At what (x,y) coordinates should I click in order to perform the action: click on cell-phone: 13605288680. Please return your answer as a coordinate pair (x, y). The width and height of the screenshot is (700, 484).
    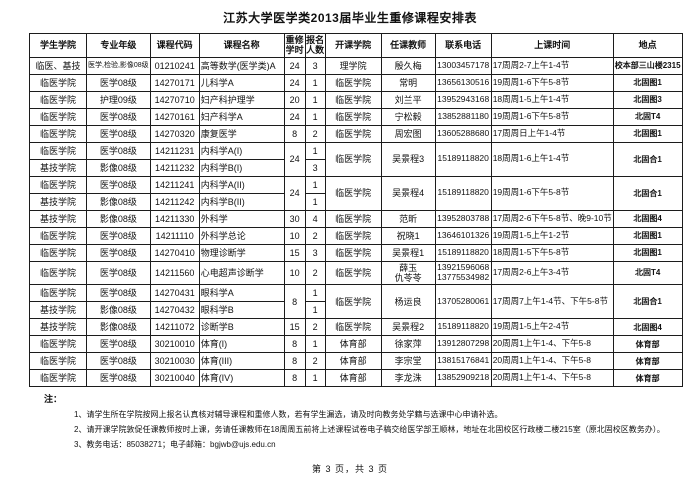
    Looking at the image, I should click on (463, 133).